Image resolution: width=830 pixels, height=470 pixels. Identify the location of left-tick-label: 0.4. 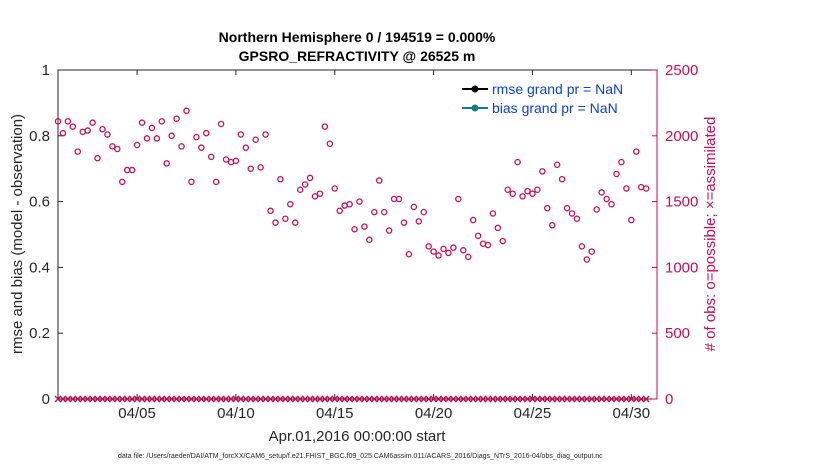
(39, 267).